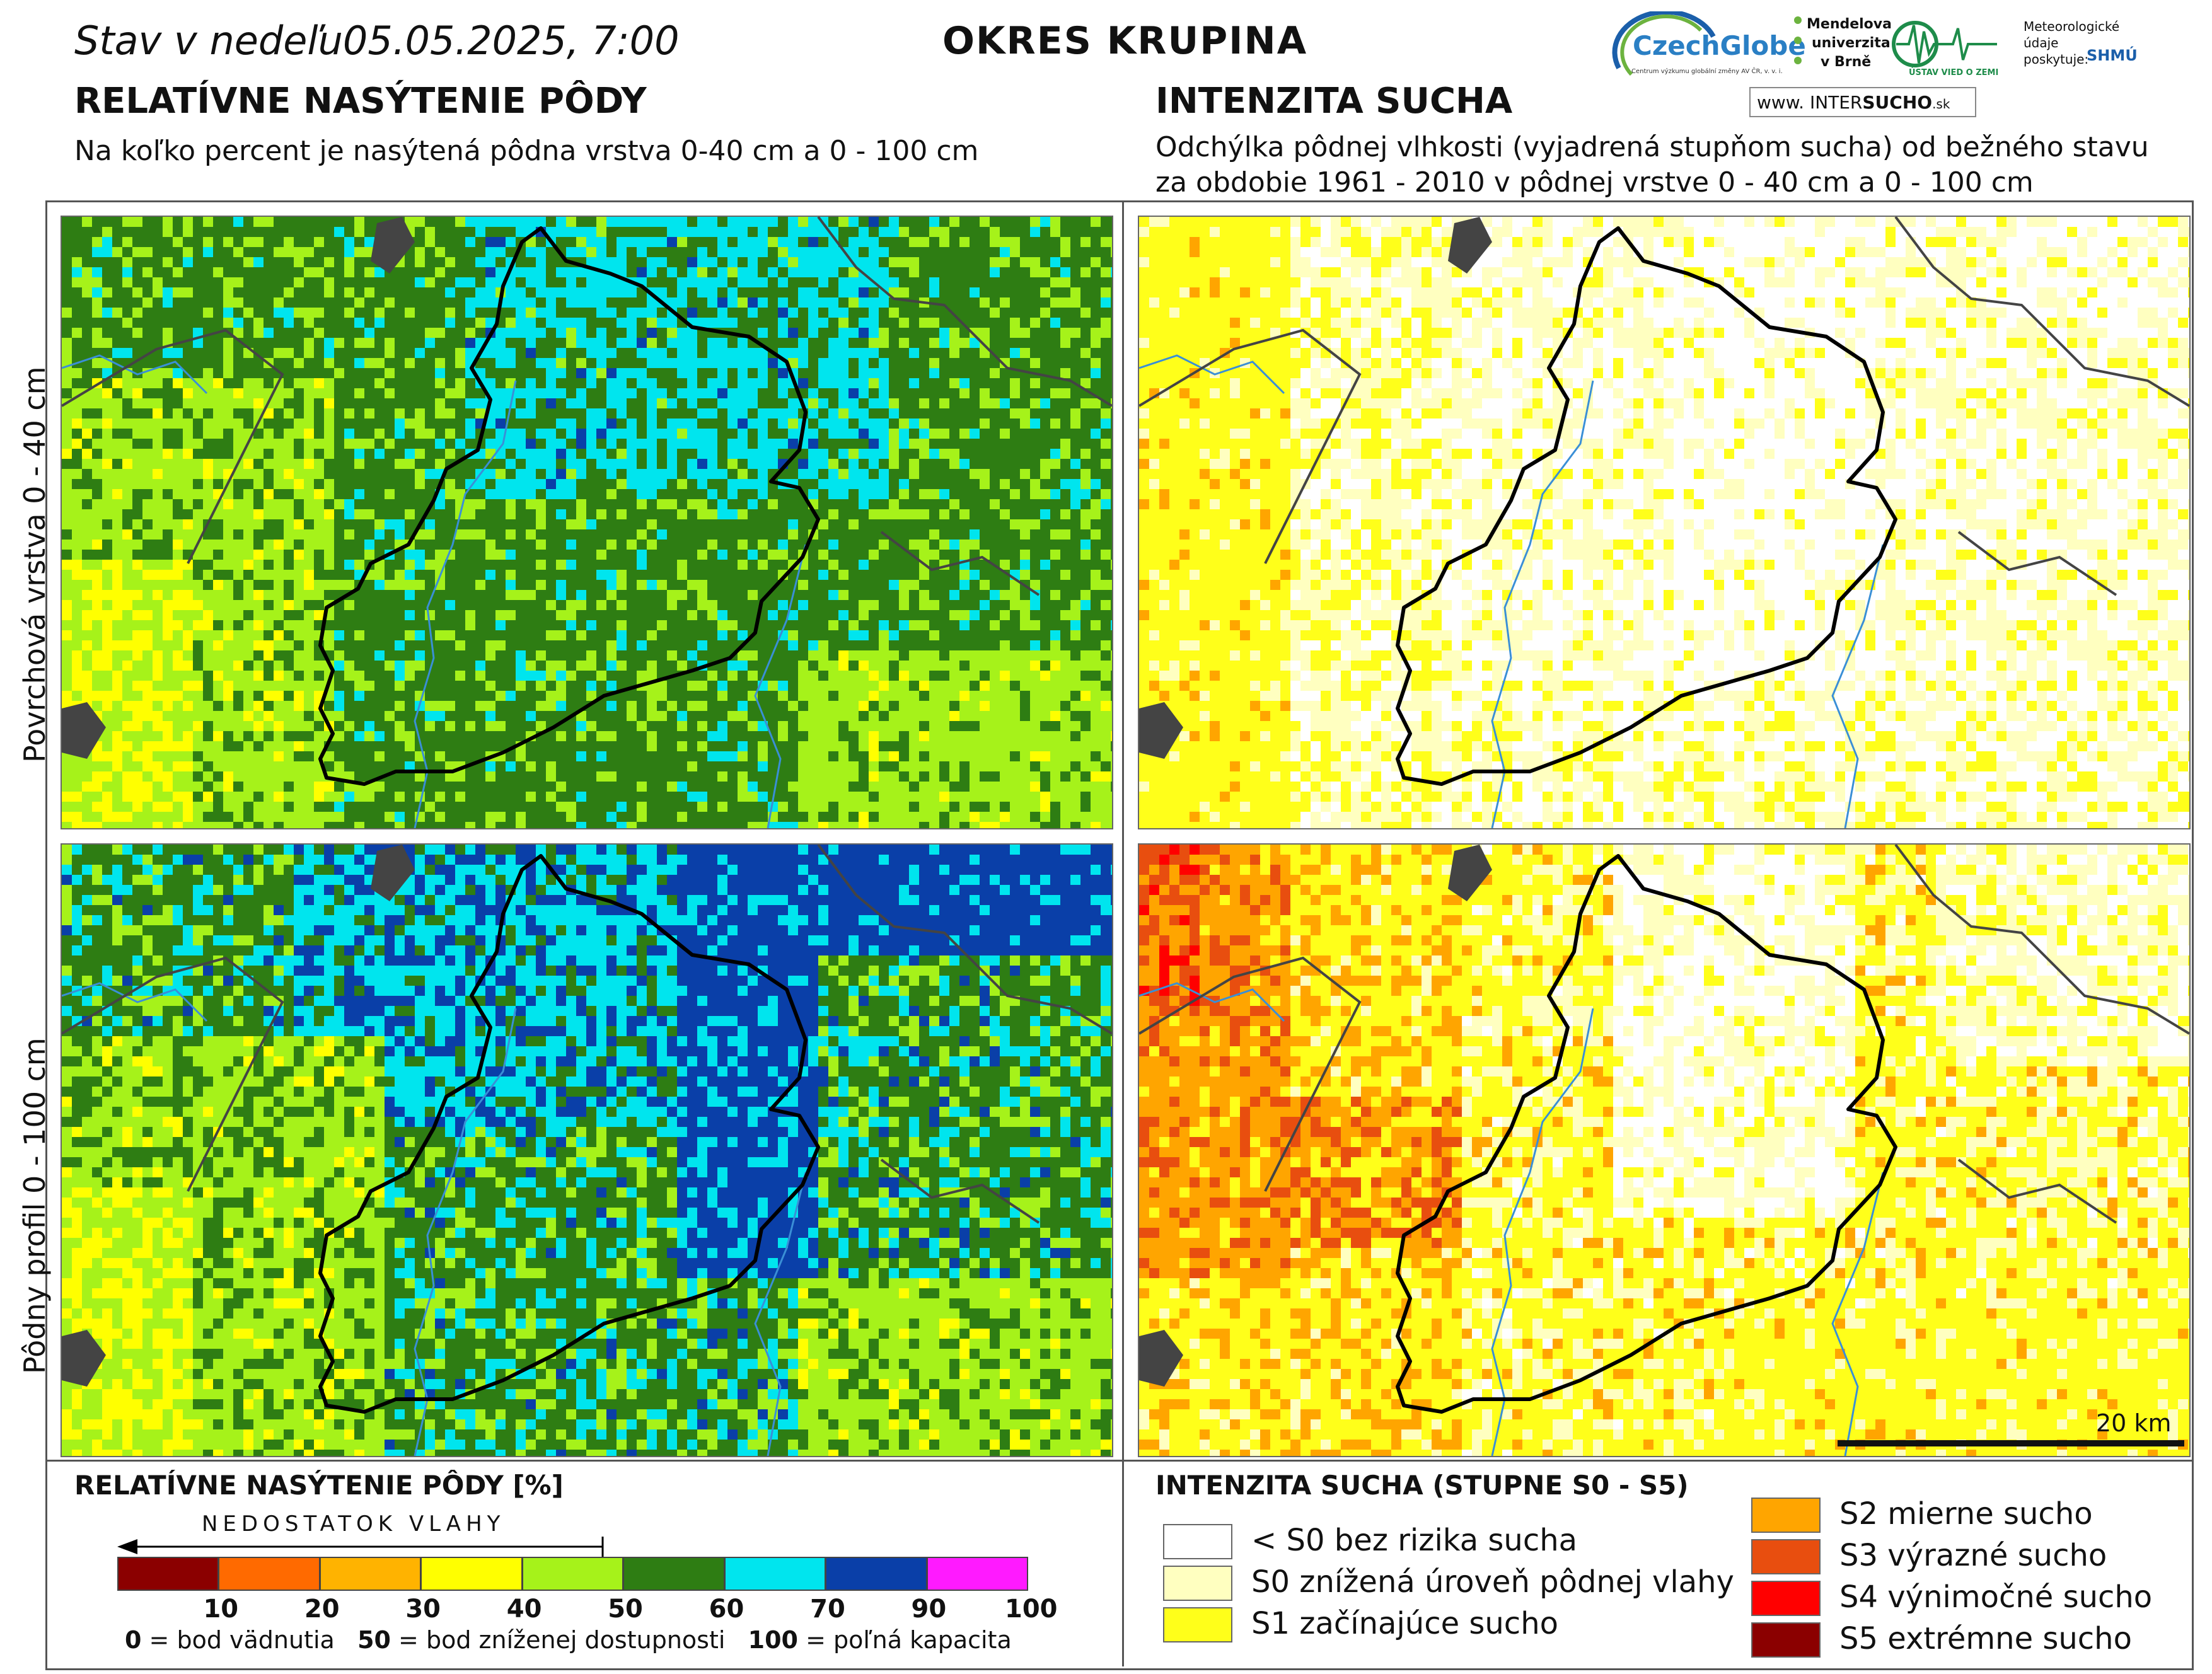  I want to click on colorbar-tick-label: 70, so click(827, 1609).